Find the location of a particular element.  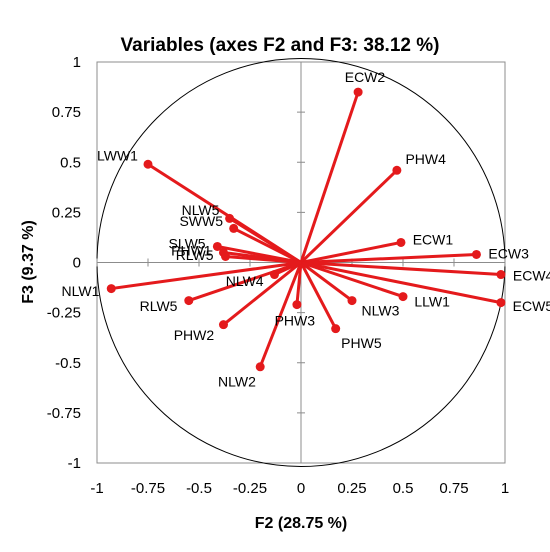

point-ecw2 is located at coordinates (358, 92).